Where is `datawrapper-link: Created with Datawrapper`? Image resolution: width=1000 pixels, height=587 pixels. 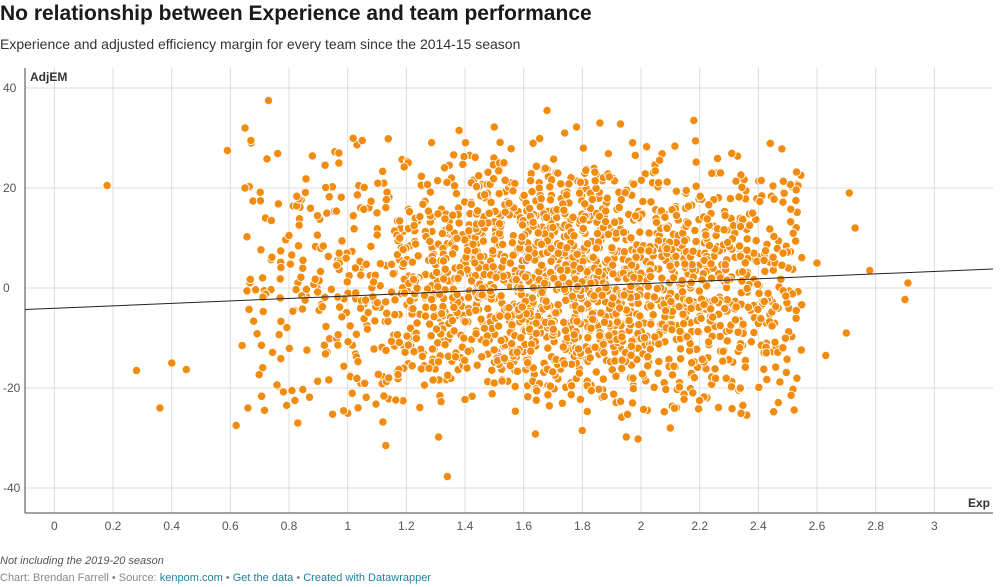 datawrapper-link: Created with Datawrapper is located at coordinates (367, 578).